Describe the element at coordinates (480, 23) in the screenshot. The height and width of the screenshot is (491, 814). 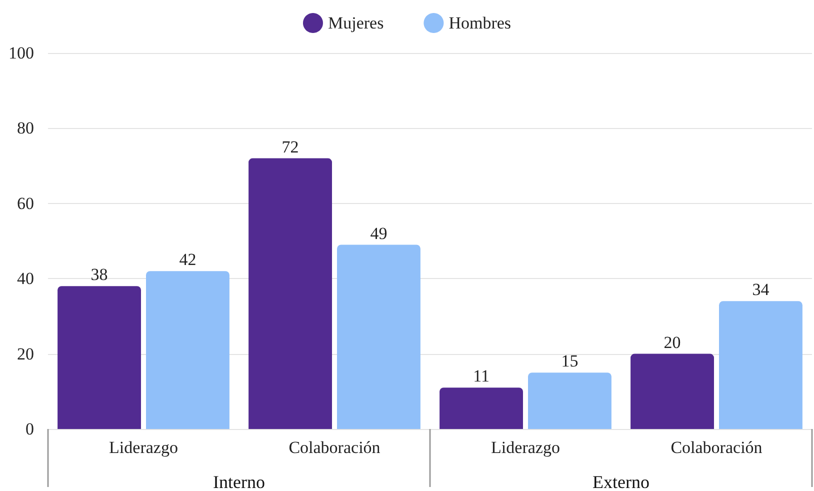
I see `legend-label: Hombres` at that location.